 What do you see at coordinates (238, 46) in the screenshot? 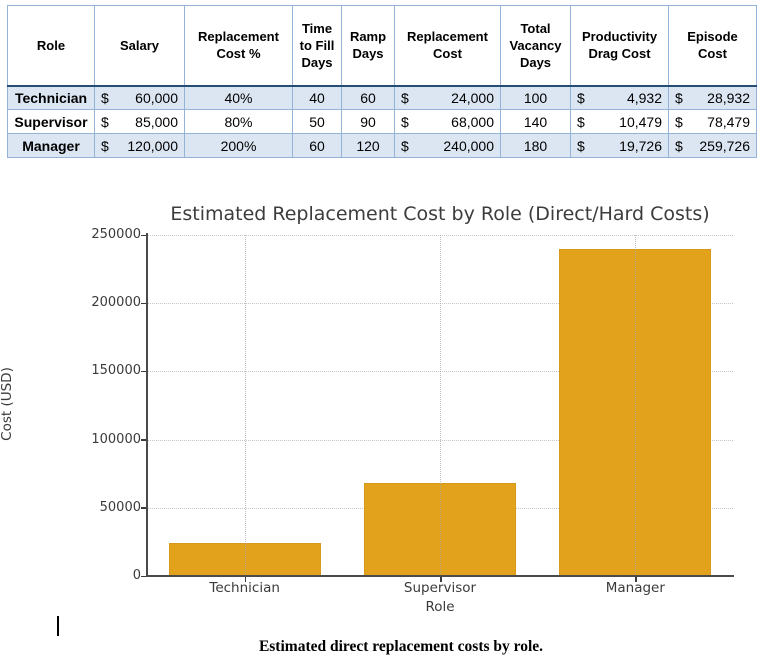
I see `header-replacement-cost-pct: Replacement Cost %` at bounding box center [238, 46].